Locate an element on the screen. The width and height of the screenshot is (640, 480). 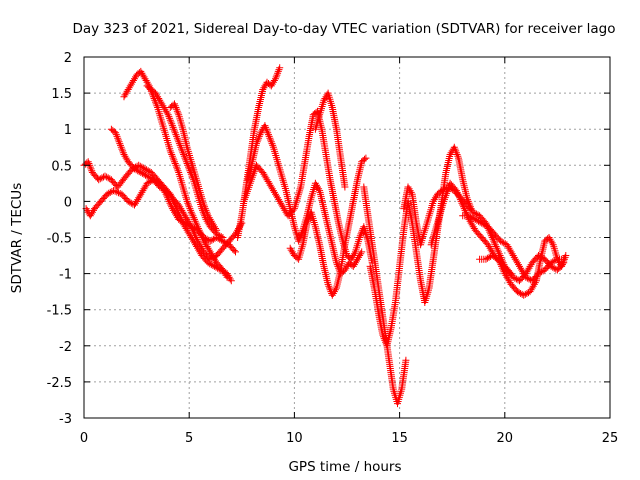
x-tick-label: 5 is located at coordinates (189, 438).